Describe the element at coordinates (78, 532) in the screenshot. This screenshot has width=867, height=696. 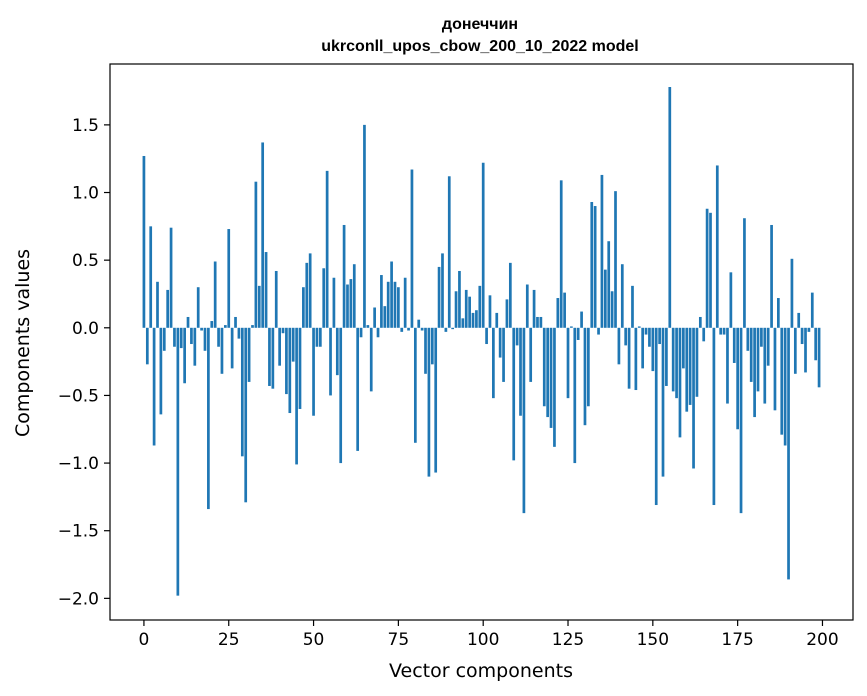
I see `y-tick-label: −1.5` at that location.